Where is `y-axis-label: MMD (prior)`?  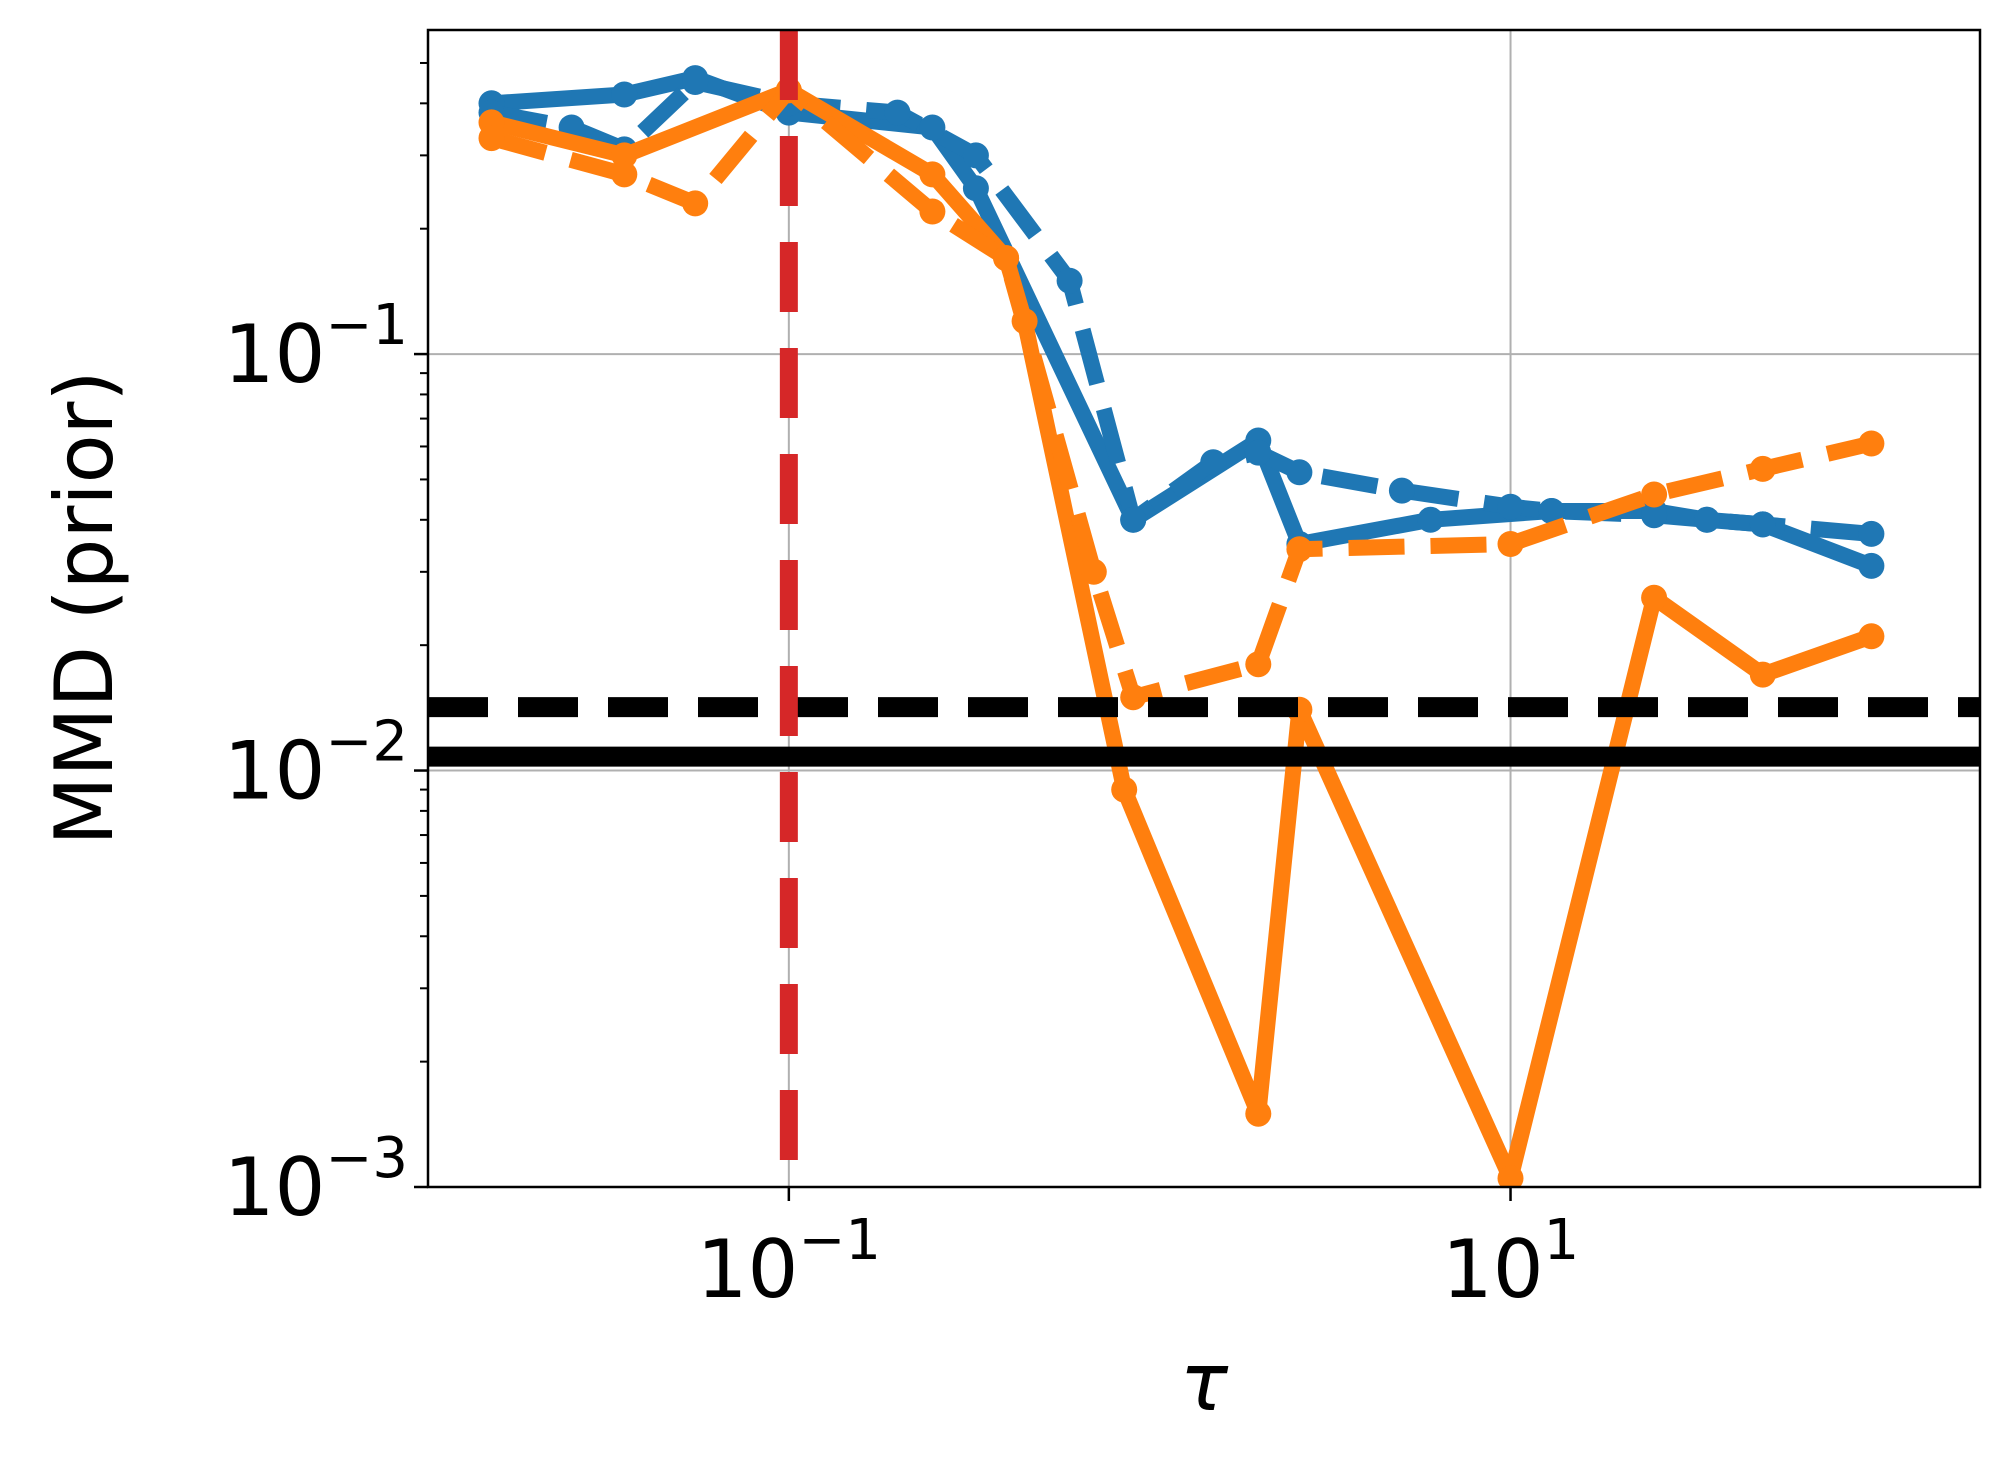 y-axis-label: MMD (prior) is located at coordinates (84, 607).